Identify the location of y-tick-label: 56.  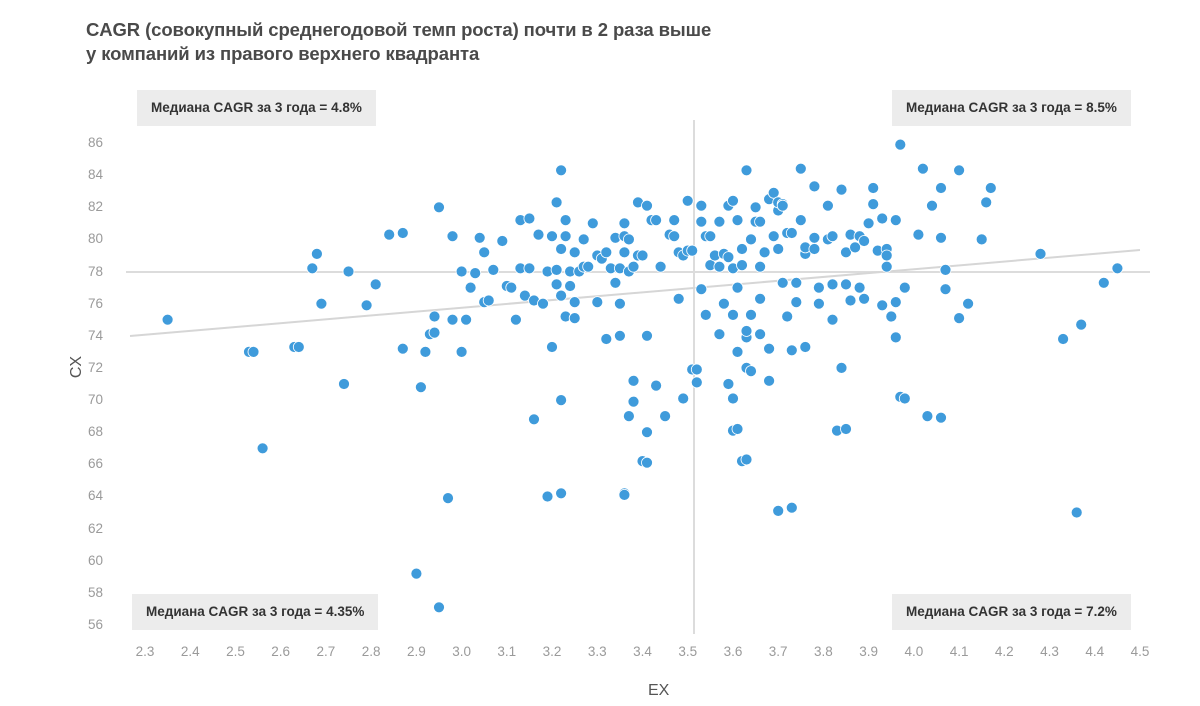
(96, 624).